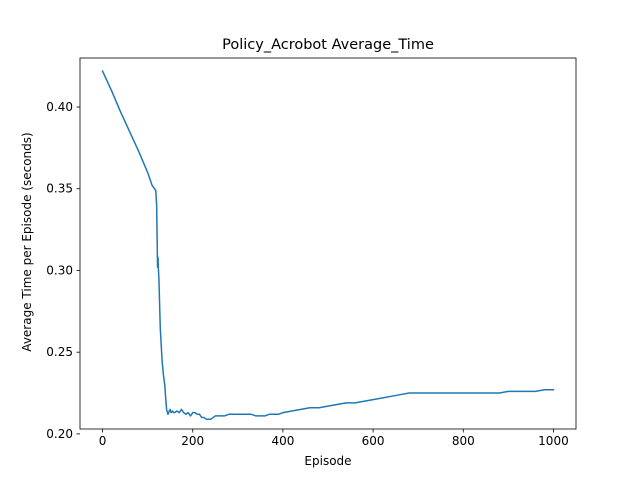 This screenshot has height=481, width=640. I want to click on y-tick-label: 0.30, so click(59, 270).